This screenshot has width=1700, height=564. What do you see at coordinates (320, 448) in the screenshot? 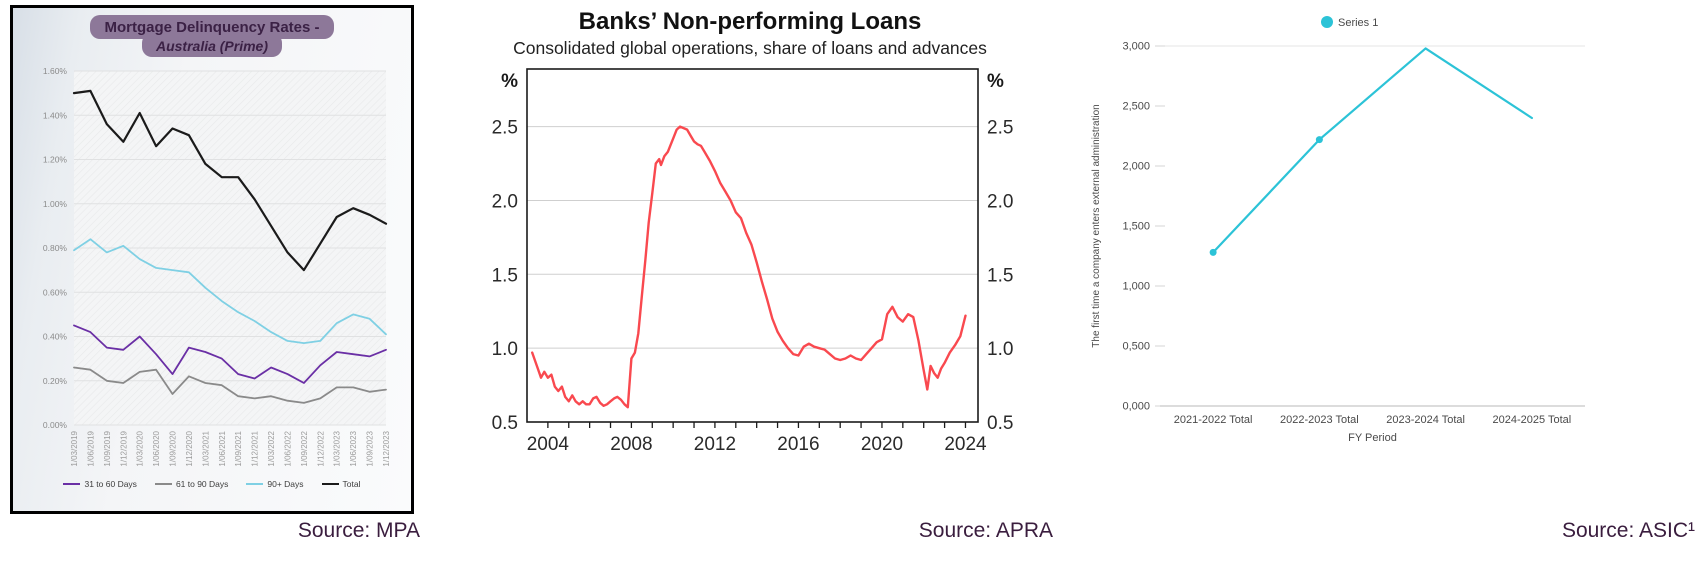
I see `x-tick-label: 1/12/2022` at bounding box center [320, 448].